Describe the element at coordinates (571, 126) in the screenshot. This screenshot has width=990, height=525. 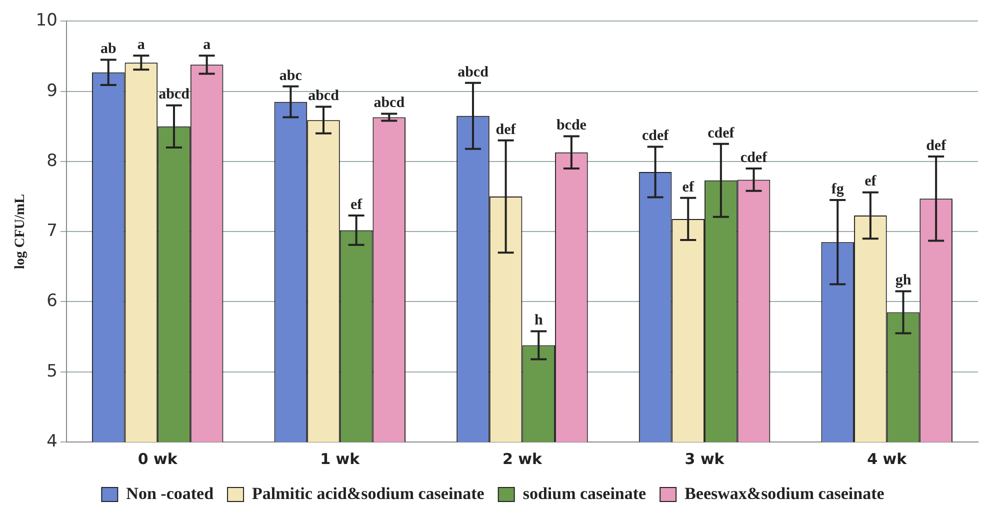
I see `annotation: bcde` at that location.